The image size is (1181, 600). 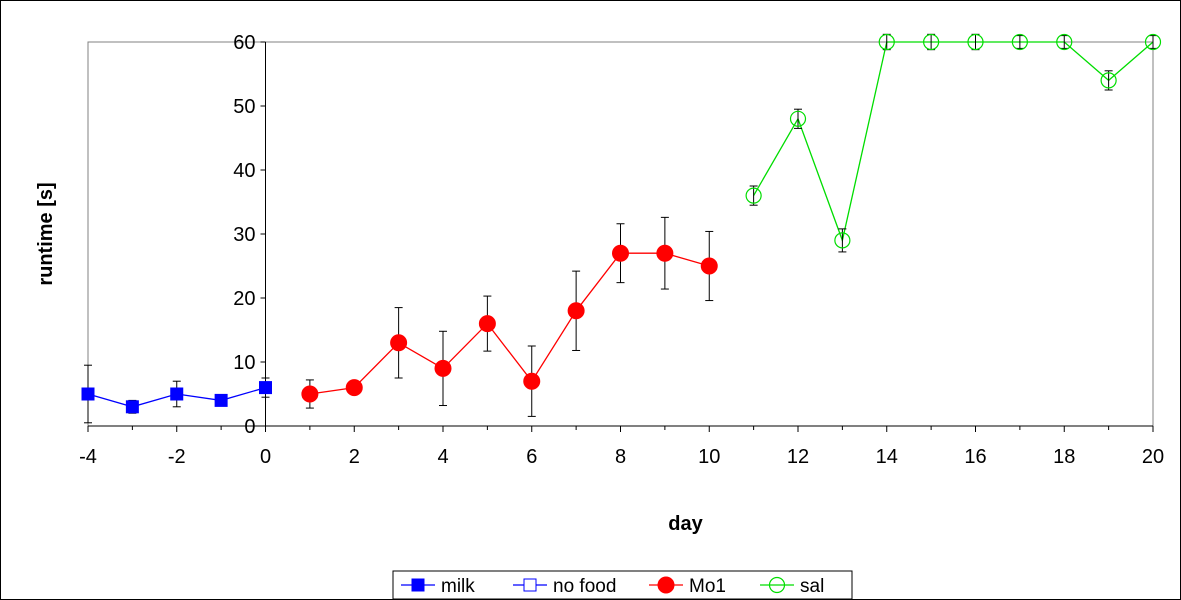 I want to click on x-tick-label: 2, so click(x=354, y=457).